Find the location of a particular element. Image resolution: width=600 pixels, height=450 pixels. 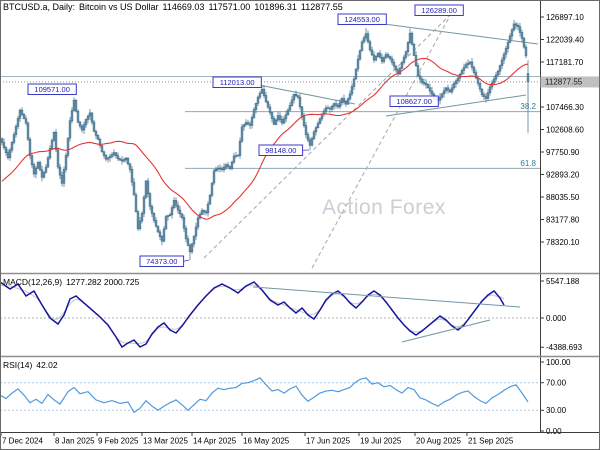

macd-trendlines is located at coordinates (386, 314).